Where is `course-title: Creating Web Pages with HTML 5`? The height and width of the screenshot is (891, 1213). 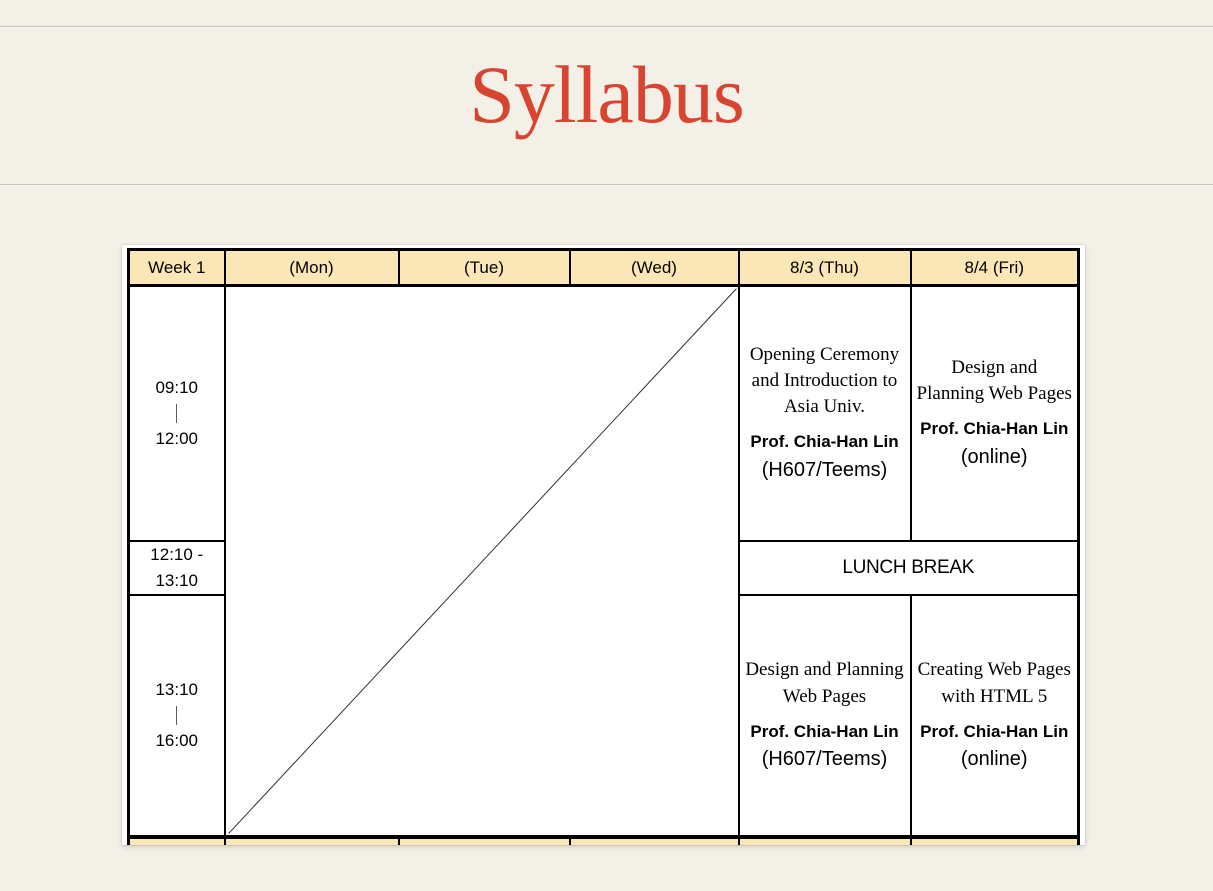 course-title: Creating Web Pages with HTML 5 is located at coordinates (994, 683).